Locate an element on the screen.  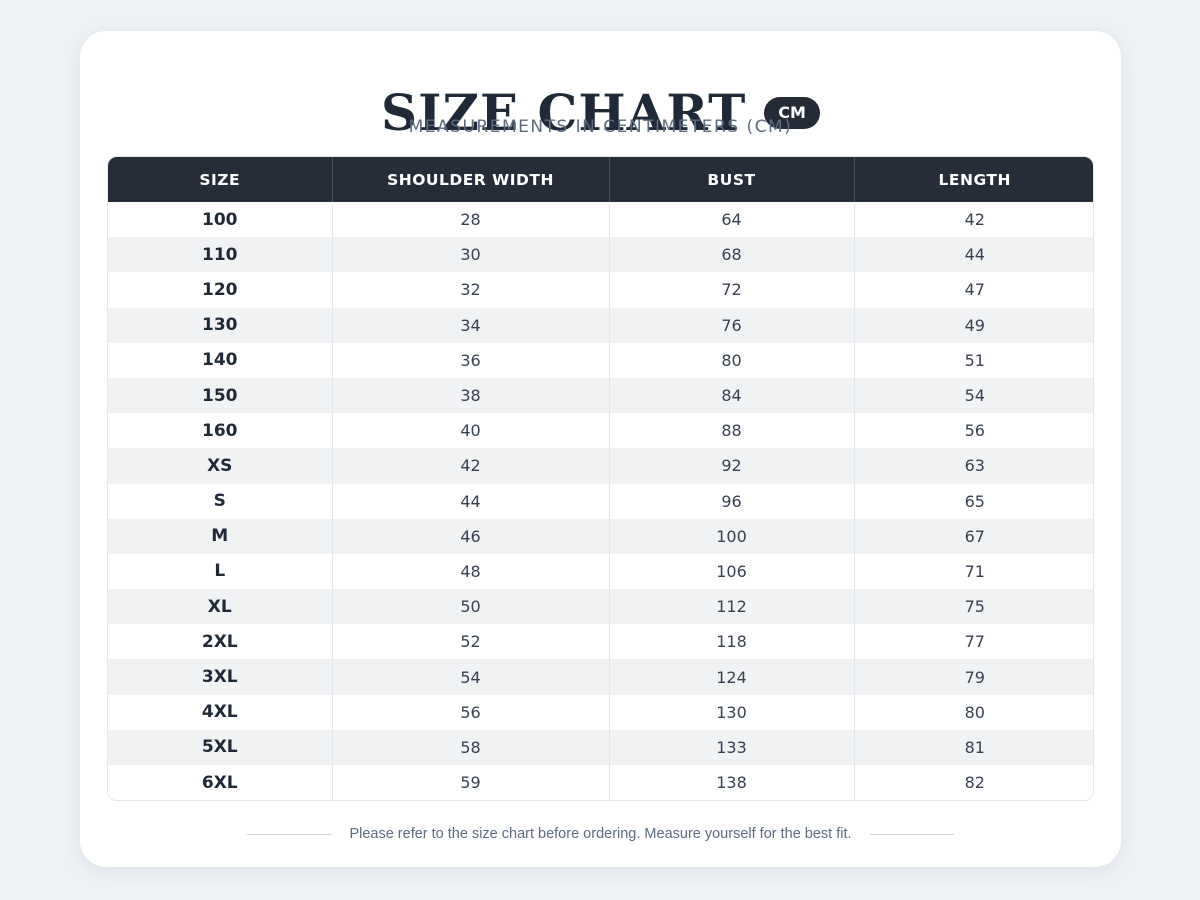
shoulder-width-cell: 50 is located at coordinates (471, 607).